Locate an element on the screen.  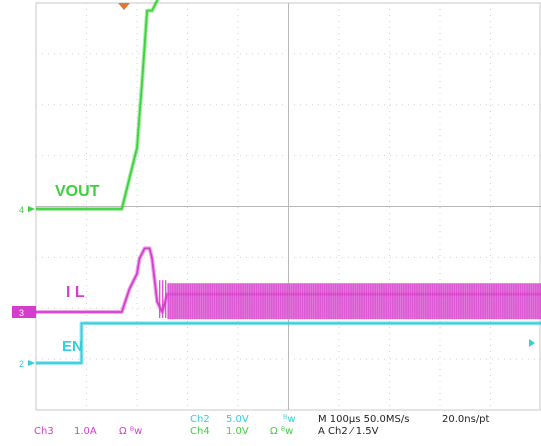
trace-en is located at coordinates (288, 343).